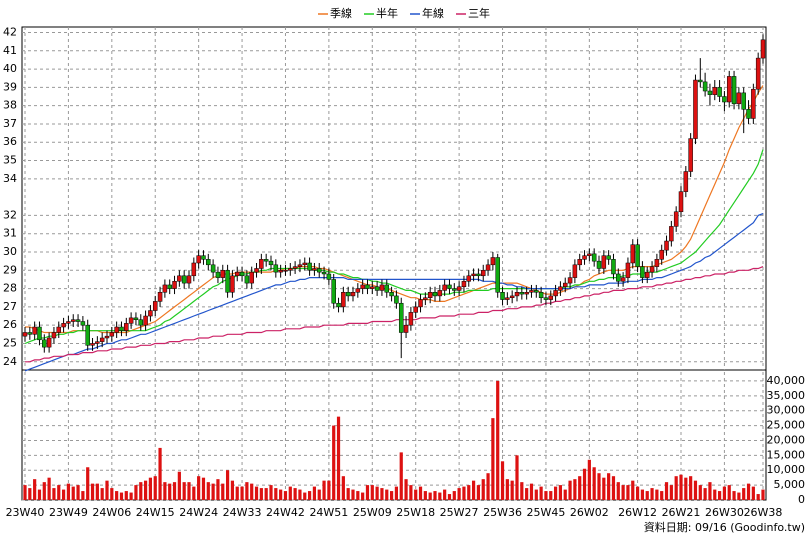  What do you see at coordinates (10, 214) in the screenshot?
I see `y-tick-label: 32` at bounding box center [10, 214].